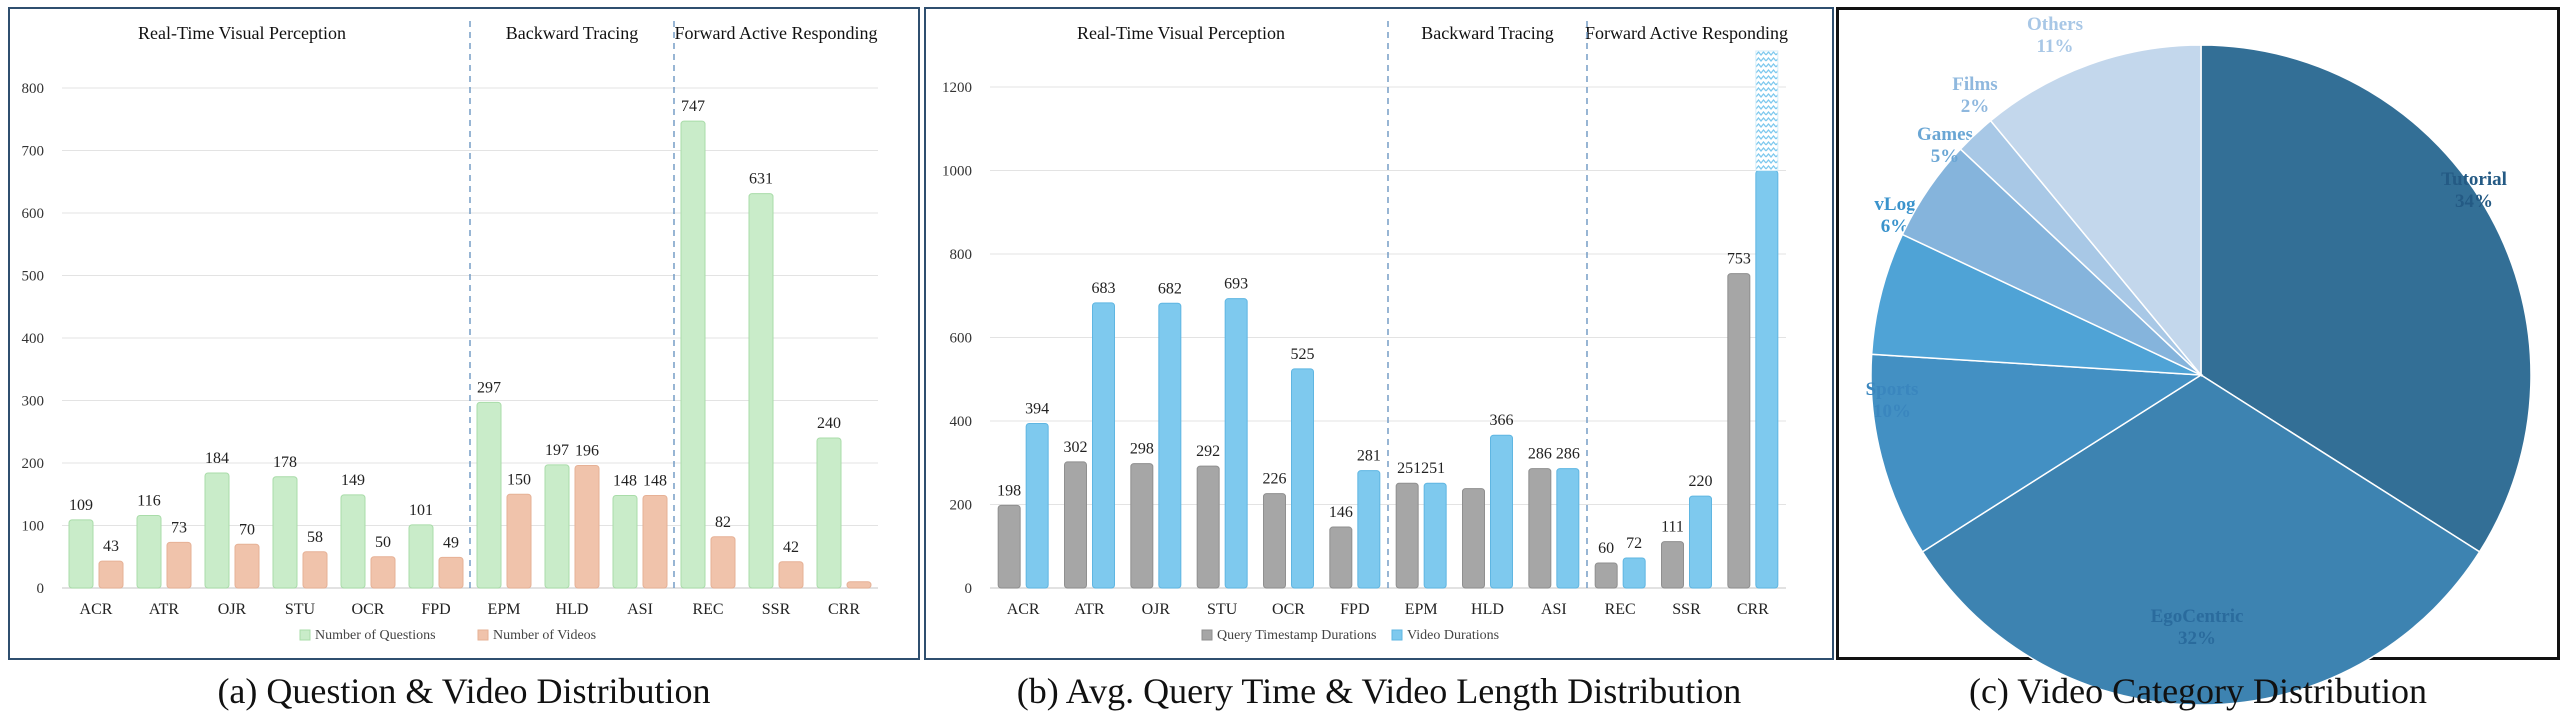  I want to click on data-label-combined: 251251, so click(1421, 468).